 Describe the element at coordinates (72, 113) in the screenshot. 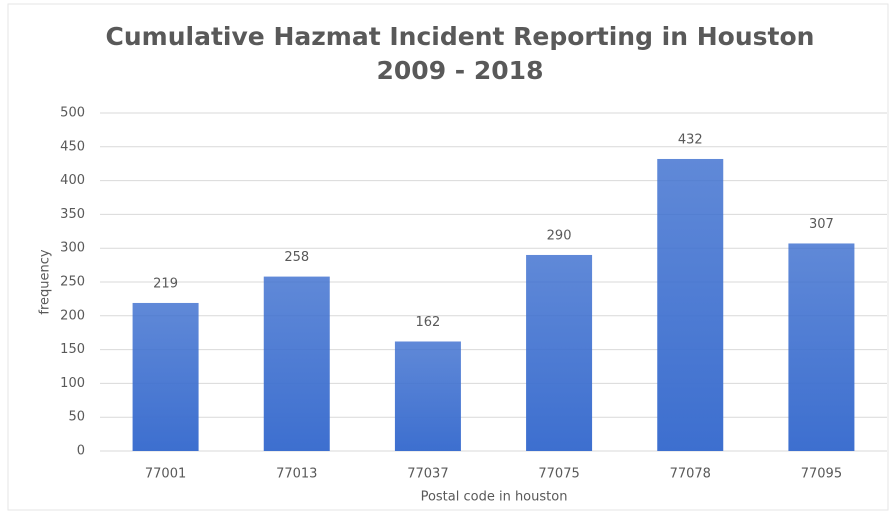

I see `y-tick-label: 500` at that location.